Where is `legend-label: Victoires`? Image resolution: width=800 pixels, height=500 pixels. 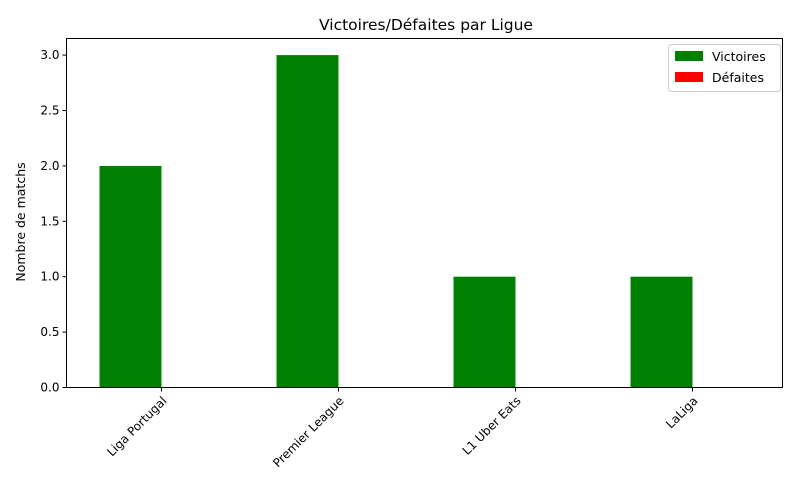
legend-label: Victoires is located at coordinates (739, 56).